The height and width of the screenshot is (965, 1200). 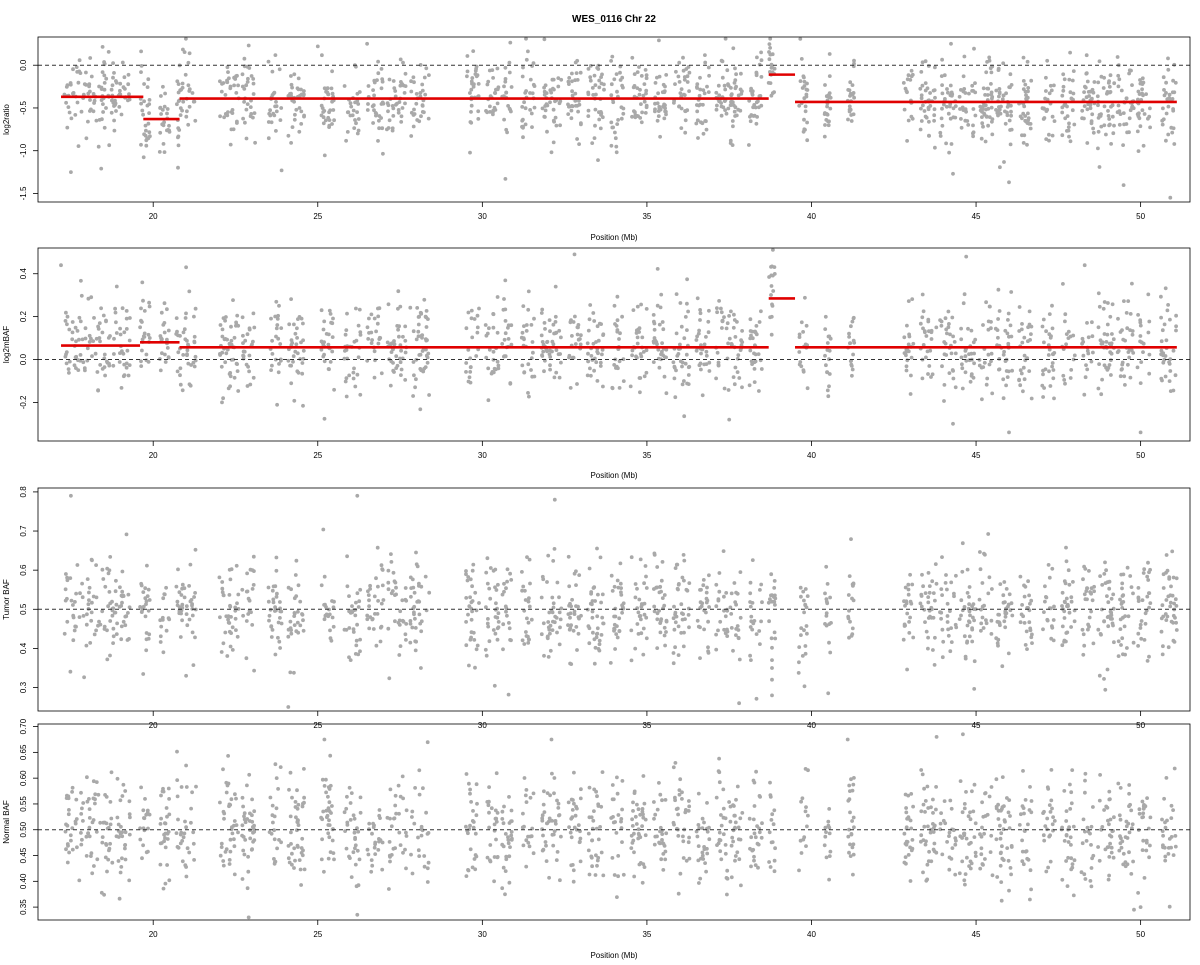 What do you see at coordinates (1140, 725) in the screenshot?
I see `x-tick-label: 50` at bounding box center [1140, 725].